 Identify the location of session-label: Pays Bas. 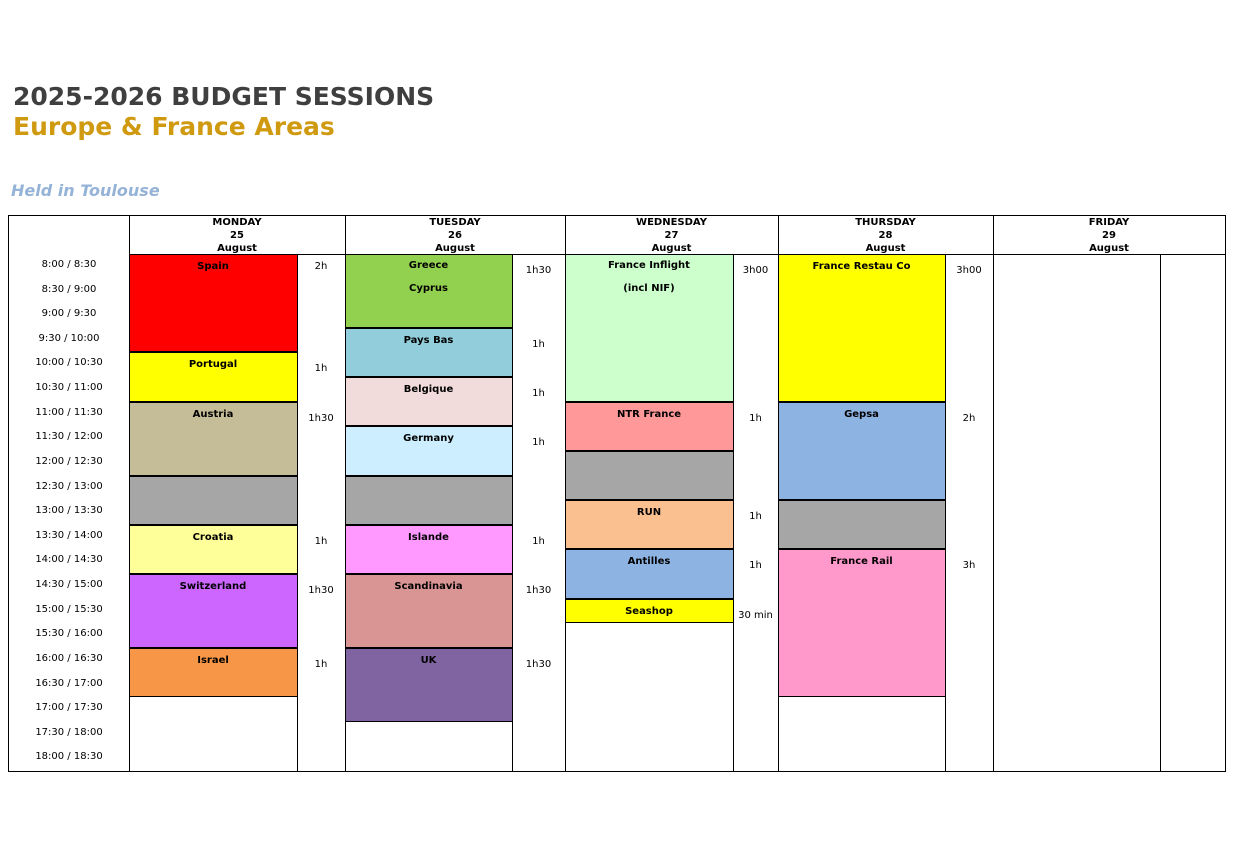
(428, 340).